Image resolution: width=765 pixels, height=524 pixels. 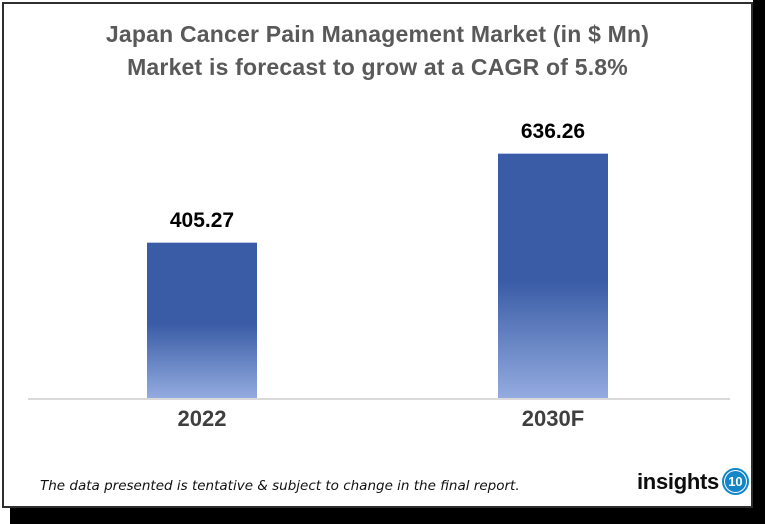 I want to click on bar-2030f, so click(x=553, y=275).